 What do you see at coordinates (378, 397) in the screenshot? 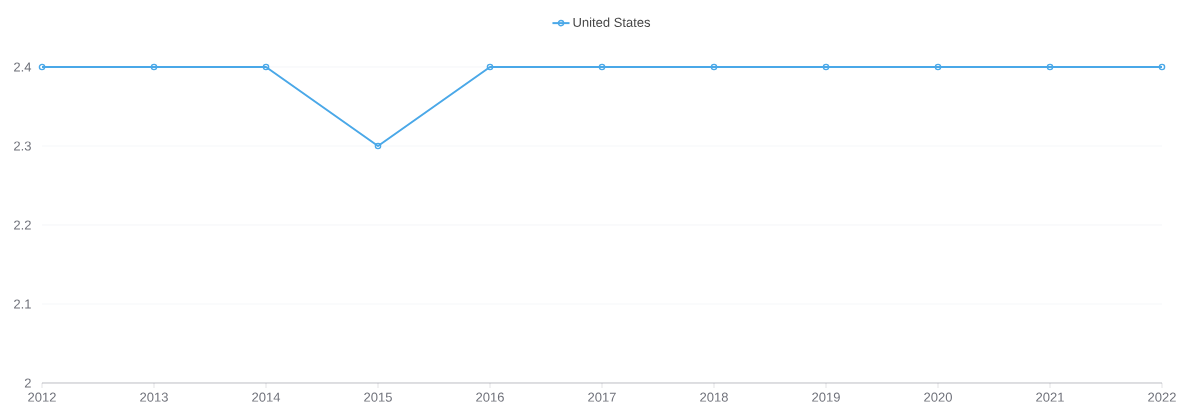
I see `x-tick-label: 2015` at bounding box center [378, 397].